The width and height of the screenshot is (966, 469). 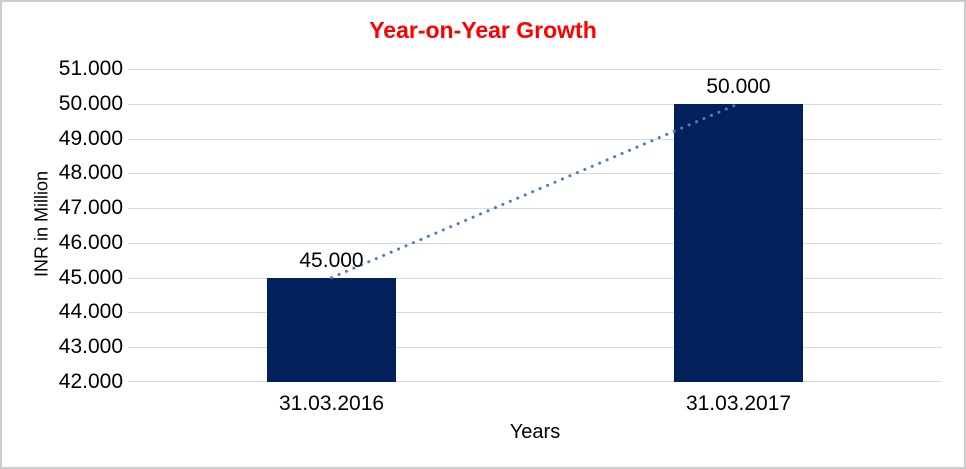 I want to click on x-axis-title: Years, so click(x=535, y=432).